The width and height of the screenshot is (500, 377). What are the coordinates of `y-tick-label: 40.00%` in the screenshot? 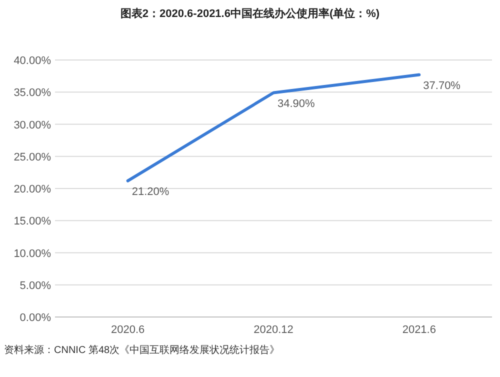 It's located at (33, 61).